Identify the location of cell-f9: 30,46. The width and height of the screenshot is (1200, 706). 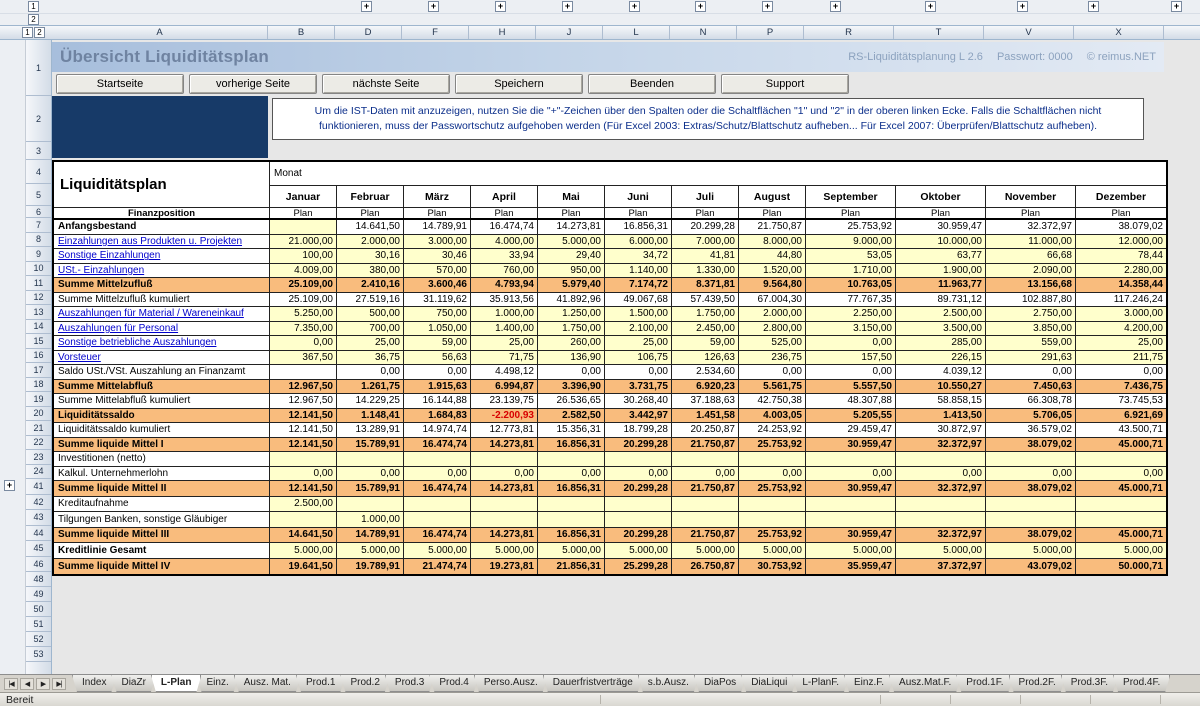
(437, 256).